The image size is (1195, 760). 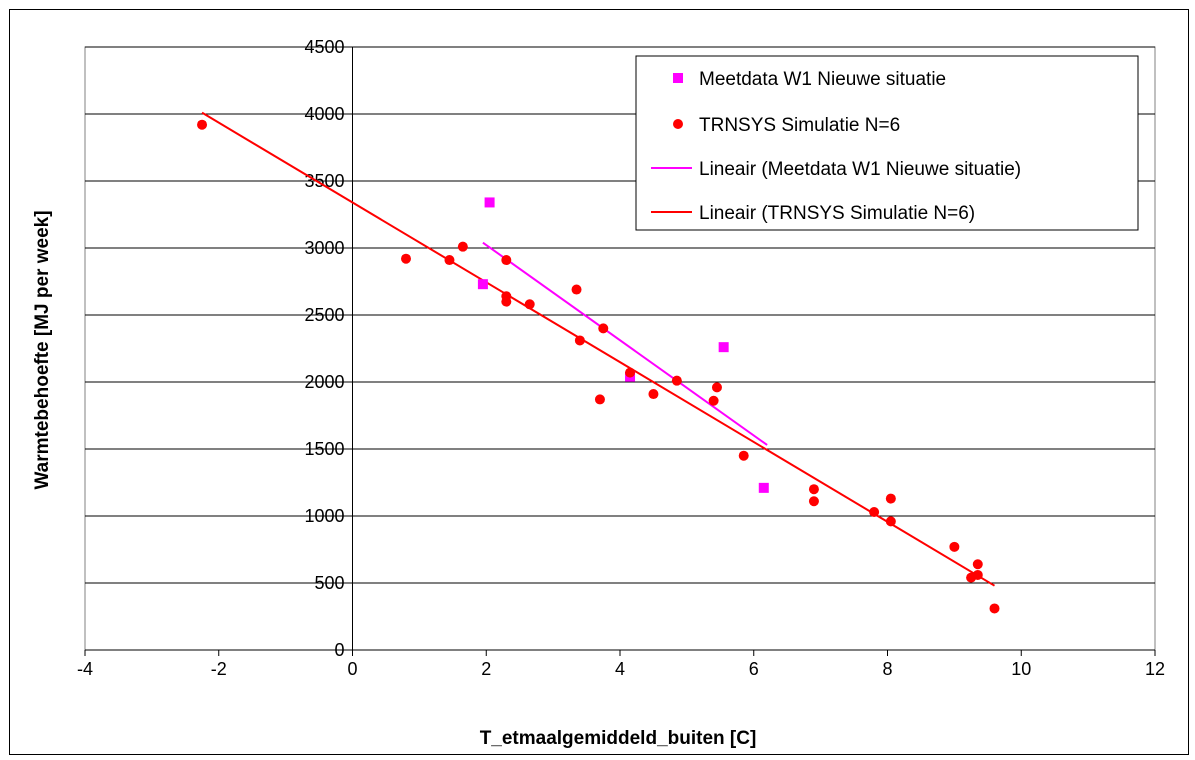 What do you see at coordinates (887, 669) in the screenshot?
I see `x-tick-label: 8` at bounding box center [887, 669].